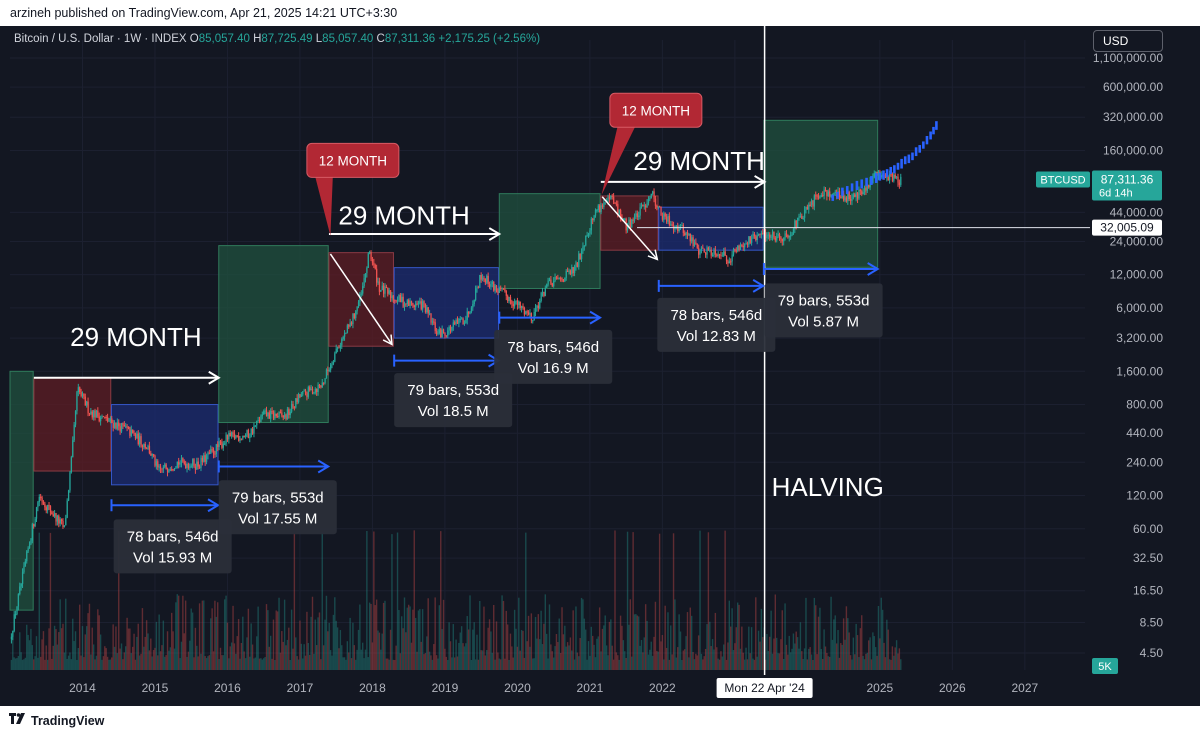  Describe the element at coordinates (759, 286) in the screenshot. I see `range-arrow-head` at that location.